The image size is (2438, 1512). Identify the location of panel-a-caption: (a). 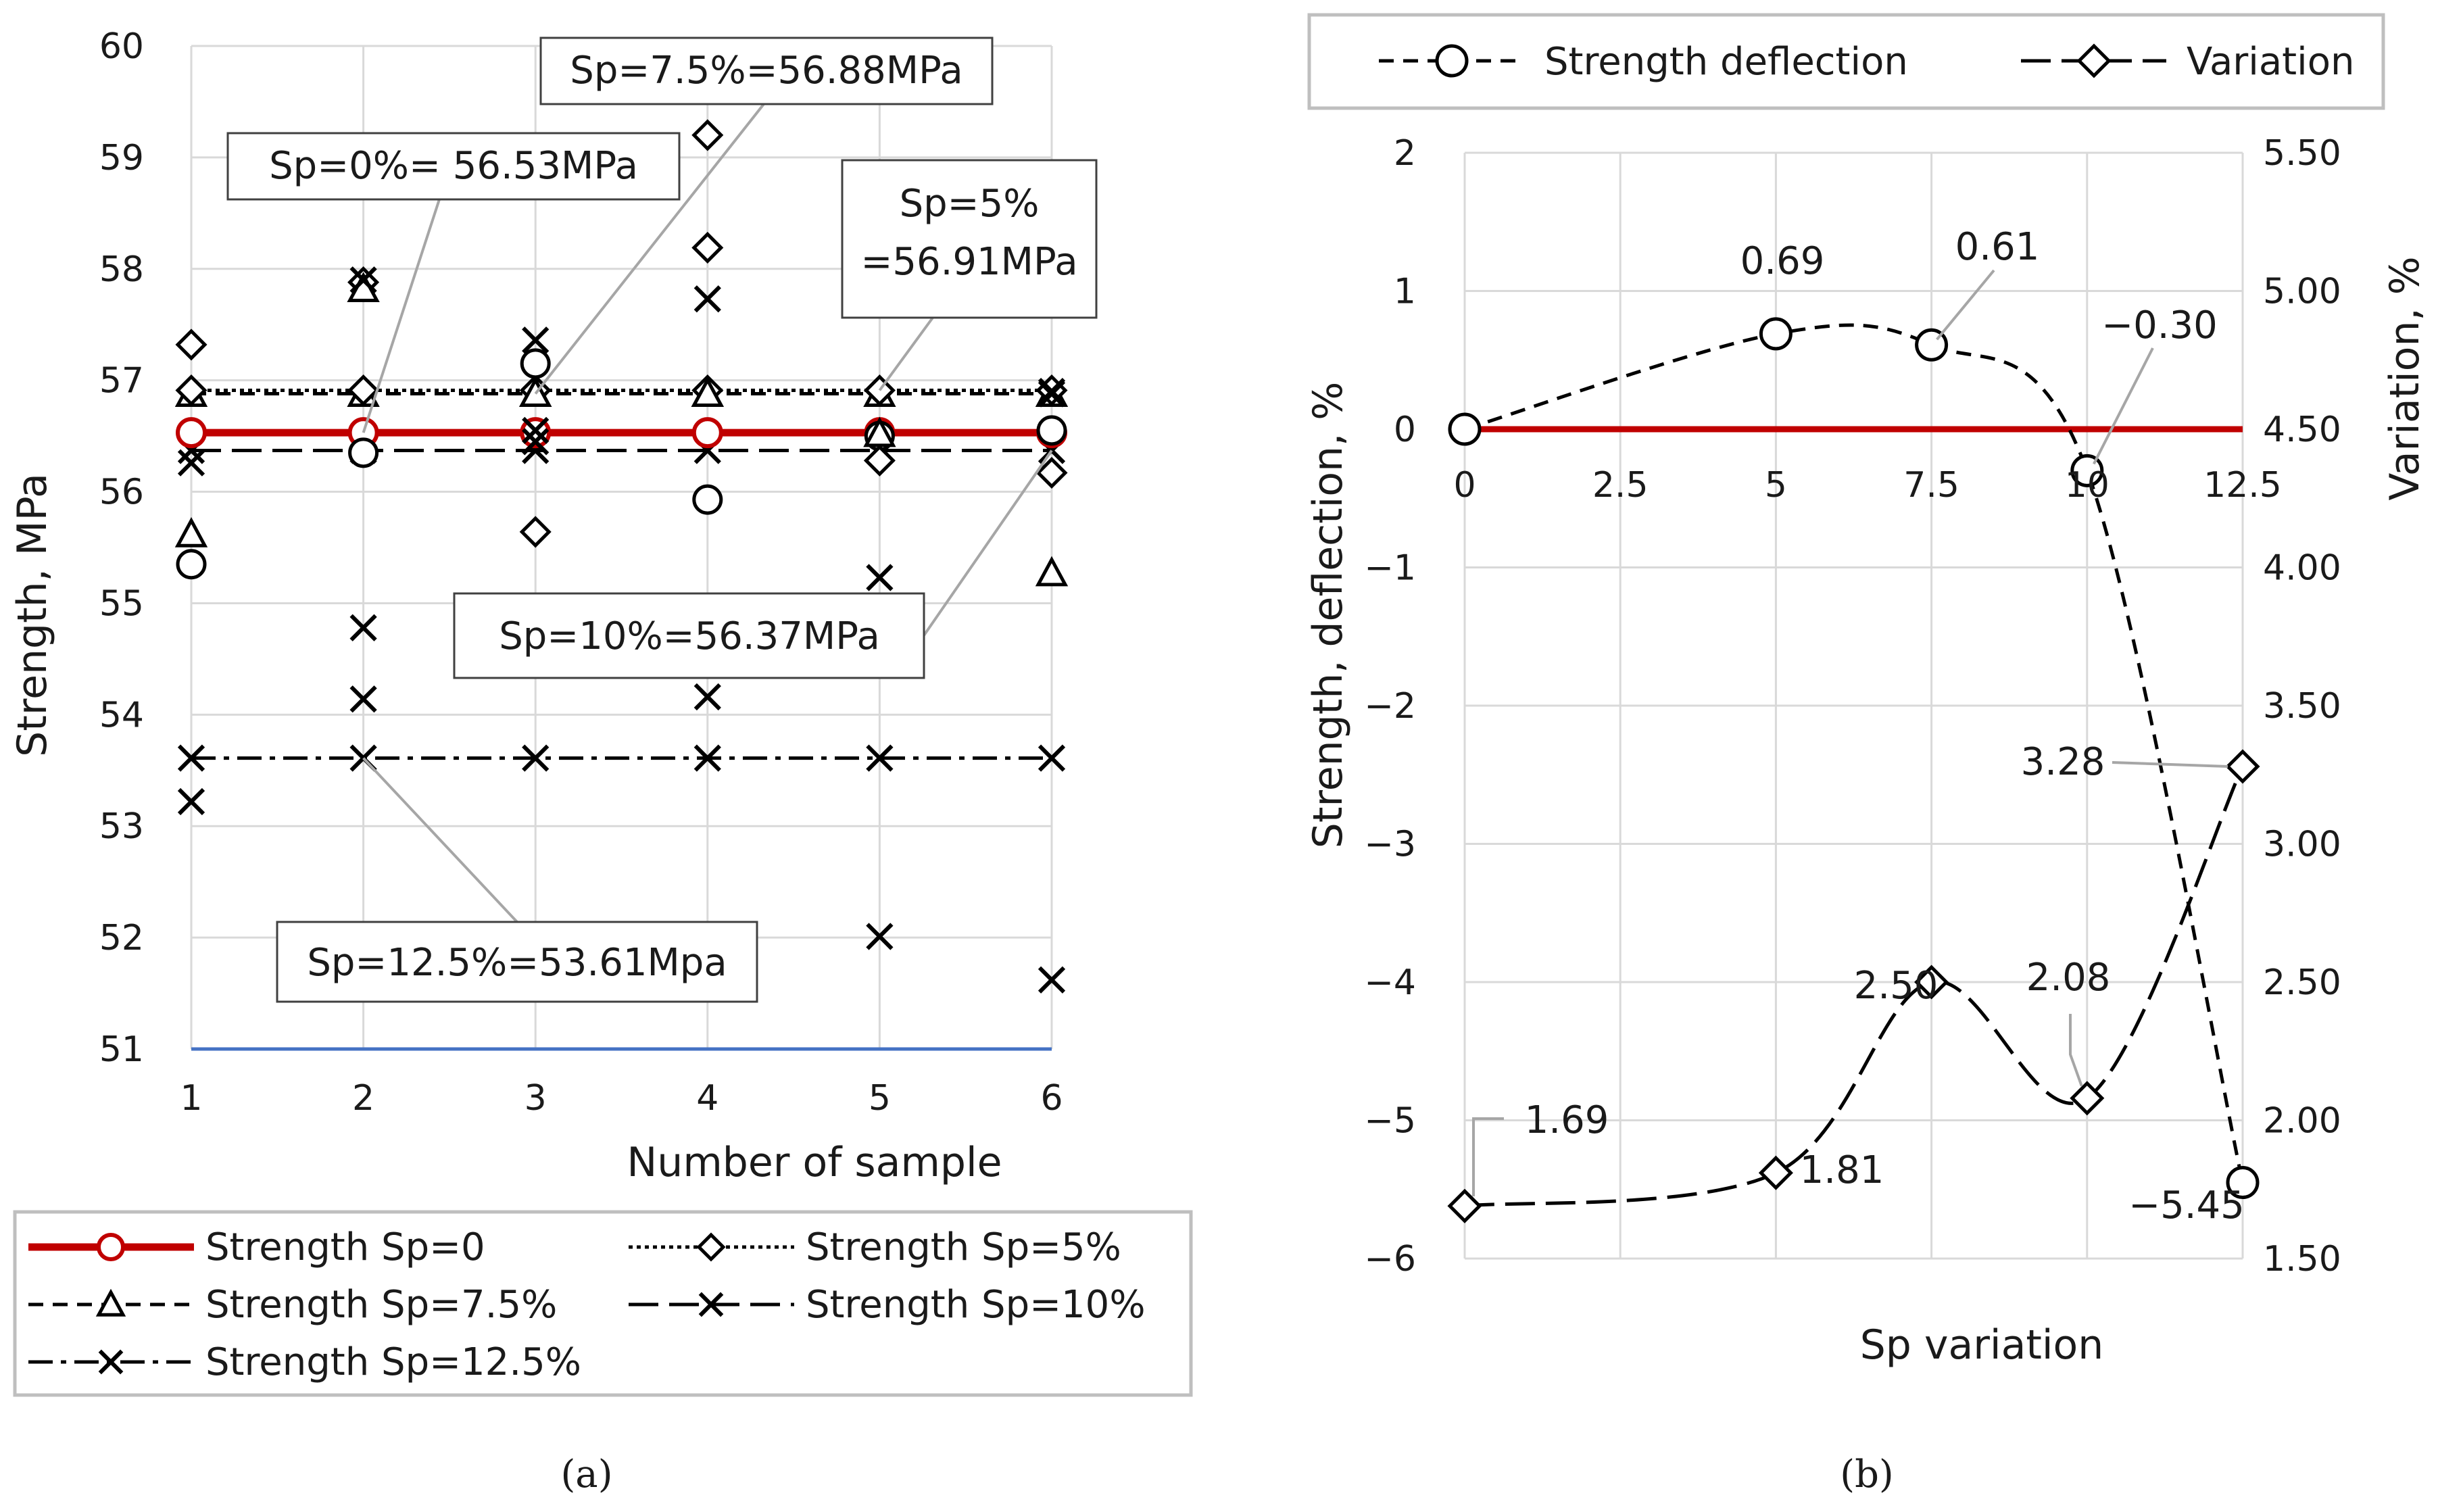
(586, 1474).